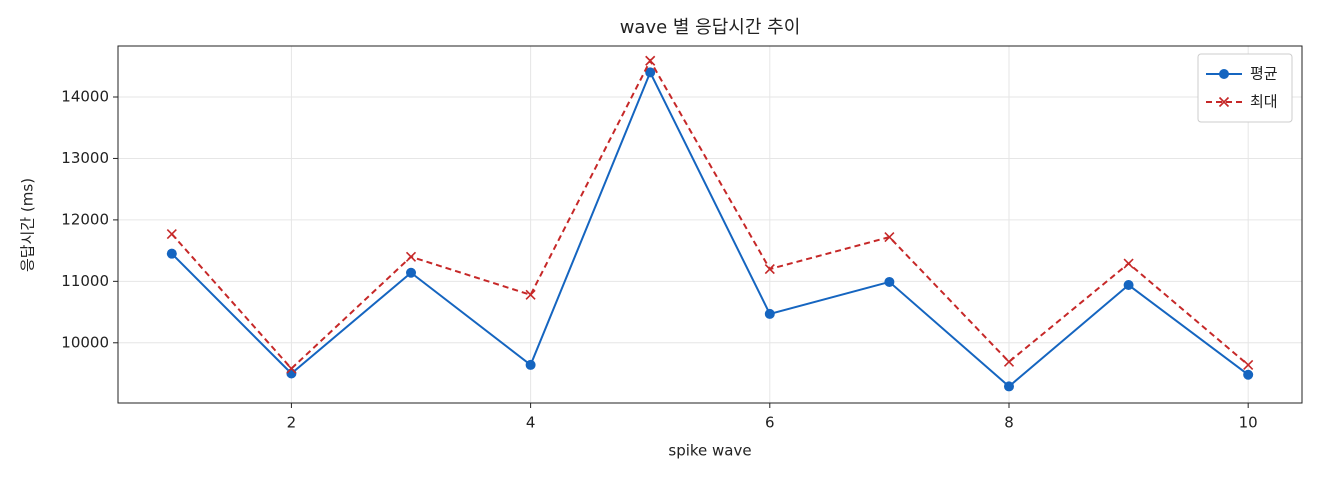  I want to click on x-axis-label: spike wave, so click(709, 451).